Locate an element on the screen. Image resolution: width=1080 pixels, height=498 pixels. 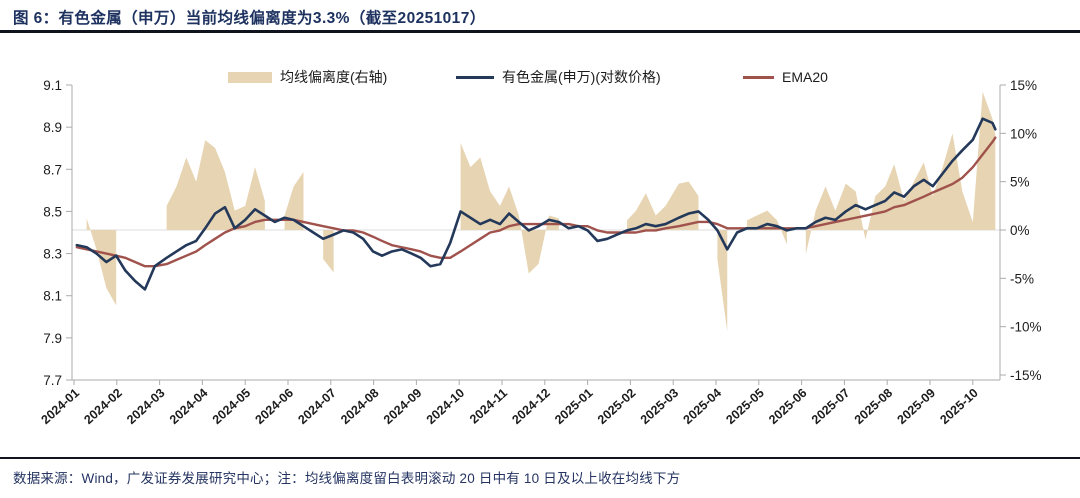
svg-text: 10% is located at coordinates (1023, 133).